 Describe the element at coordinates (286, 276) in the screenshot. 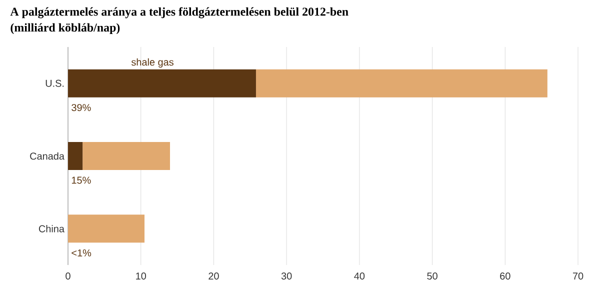

I see `x-tick-label: 30` at that location.